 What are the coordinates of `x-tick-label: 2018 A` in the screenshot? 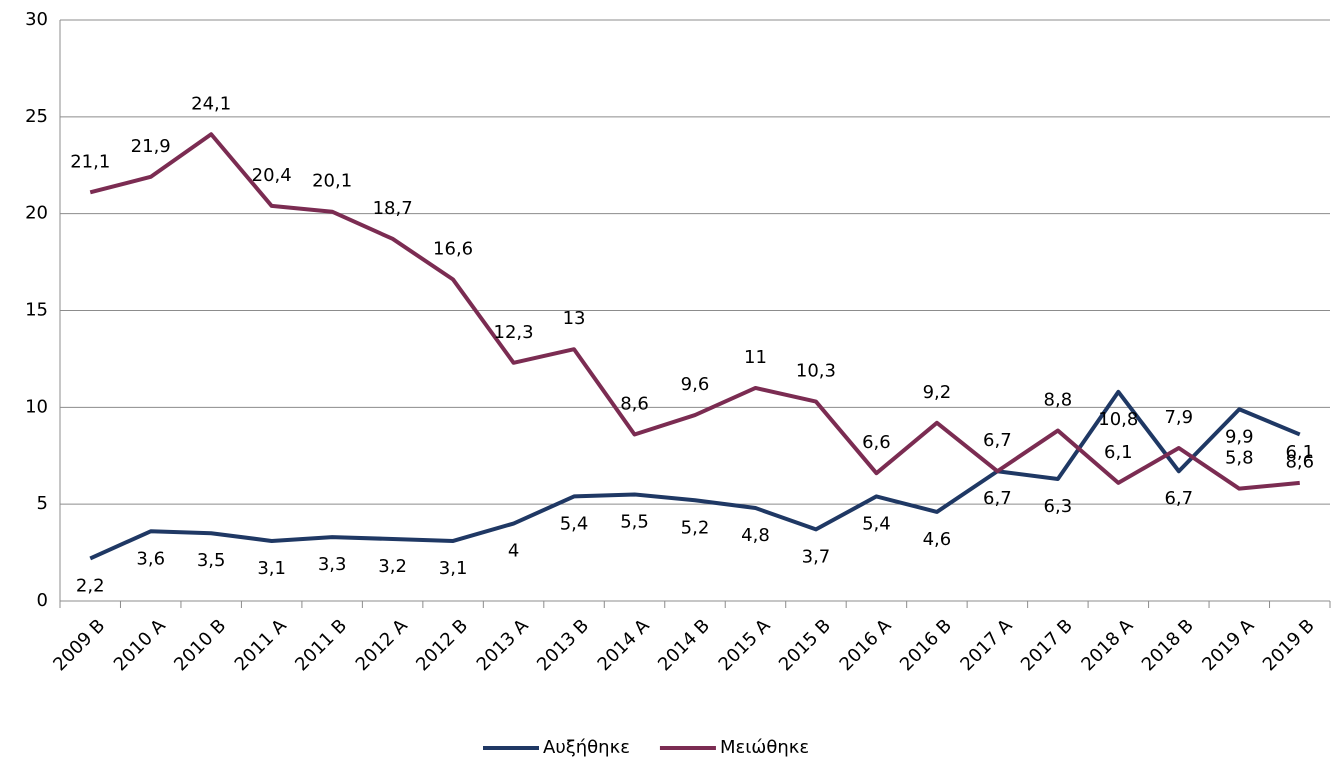 It's located at (1107, 645).